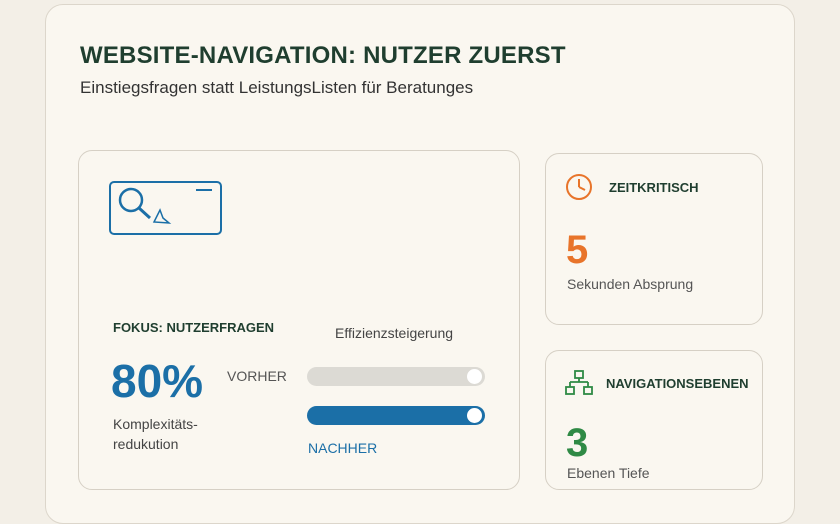 Image resolution: width=840 pixels, height=524 pixels. What do you see at coordinates (155, 434) in the screenshot?
I see `reduction-description: Komplexitäts-redukution` at bounding box center [155, 434].